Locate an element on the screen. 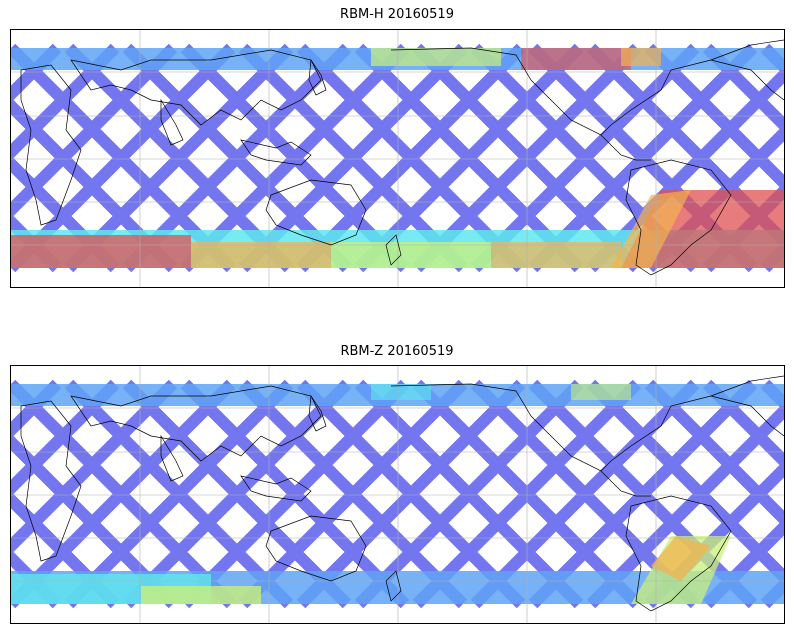 The height and width of the screenshot is (633, 794). north-band-hot is located at coordinates (576, 59).